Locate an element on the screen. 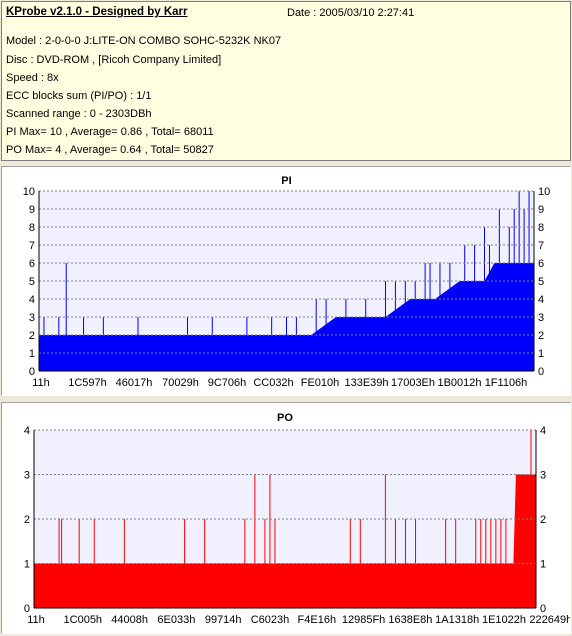 This screenshot has height=636, width=572. po-xtick-10: 1E1022h is located at coordinates (504, 620).